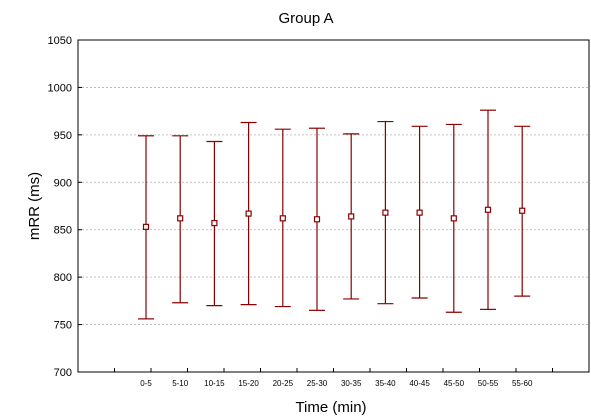 This screenshot has height=418, width=591. I want to click on chart-title: Group A, so click(305, 18).